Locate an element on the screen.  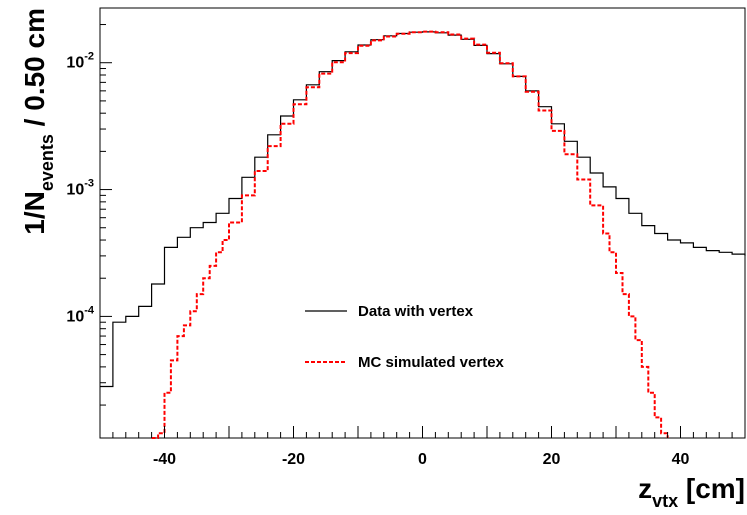
x-tick-label: 0 is located at coordinates (422, 459).